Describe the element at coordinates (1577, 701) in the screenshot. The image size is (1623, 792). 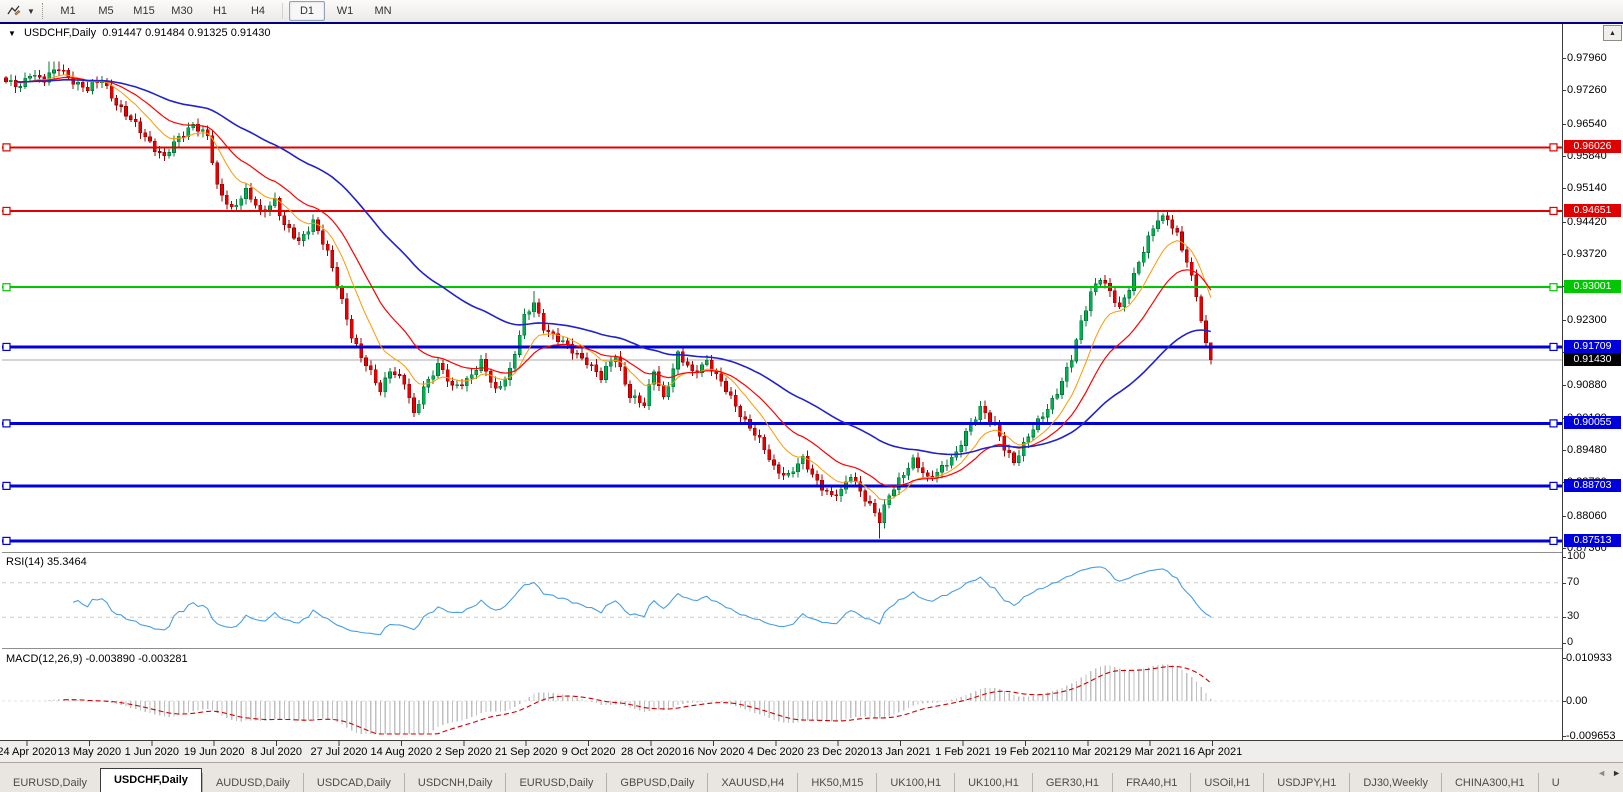
I see `macd-scale-zero: 0.00` at that location.